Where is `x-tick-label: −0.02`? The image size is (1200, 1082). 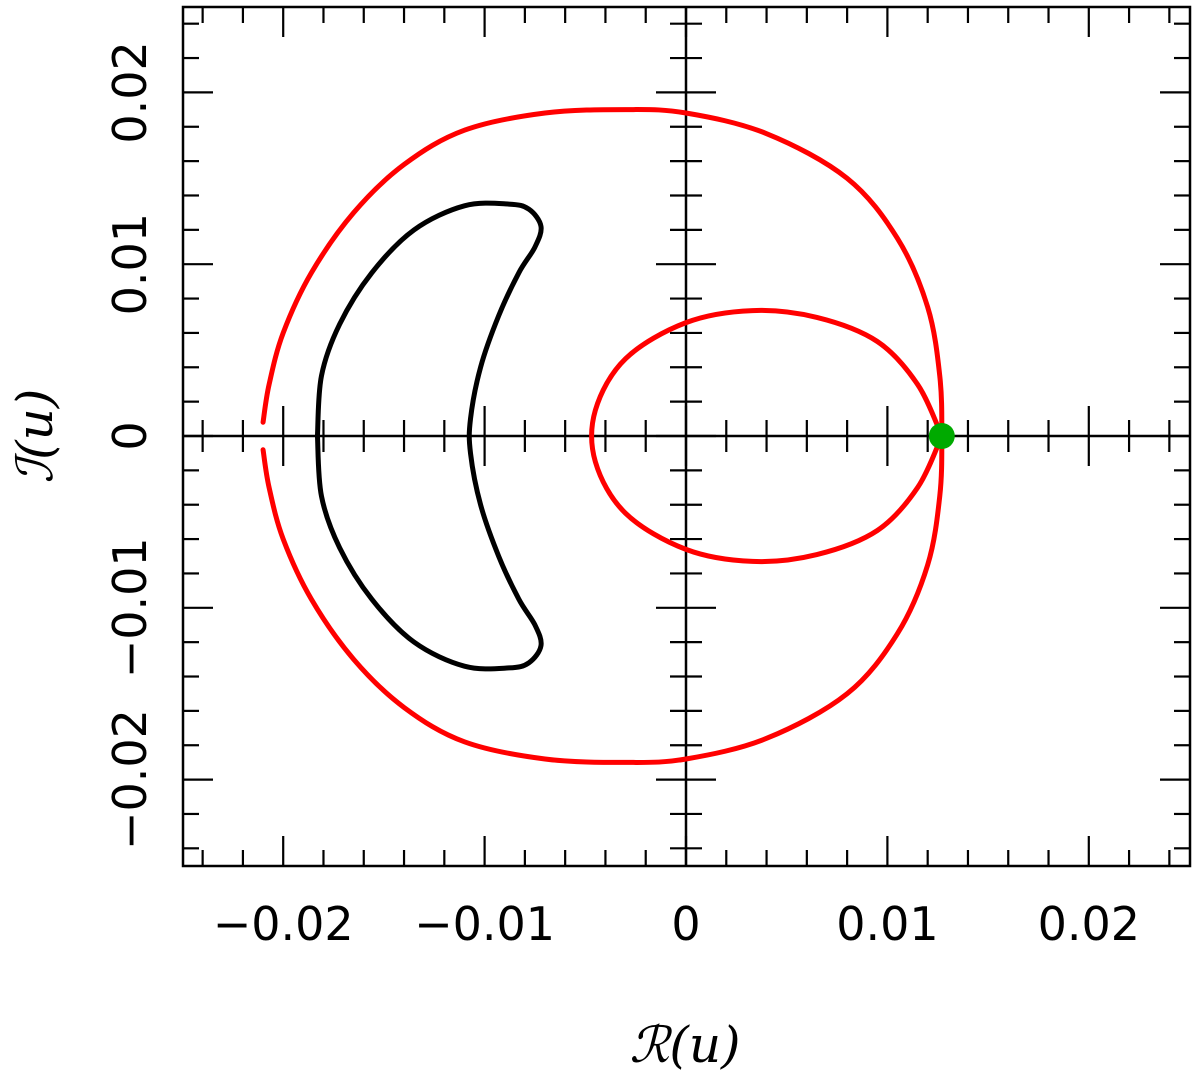
x-tick-label: −0.02 is located at coordinates (283, 924).